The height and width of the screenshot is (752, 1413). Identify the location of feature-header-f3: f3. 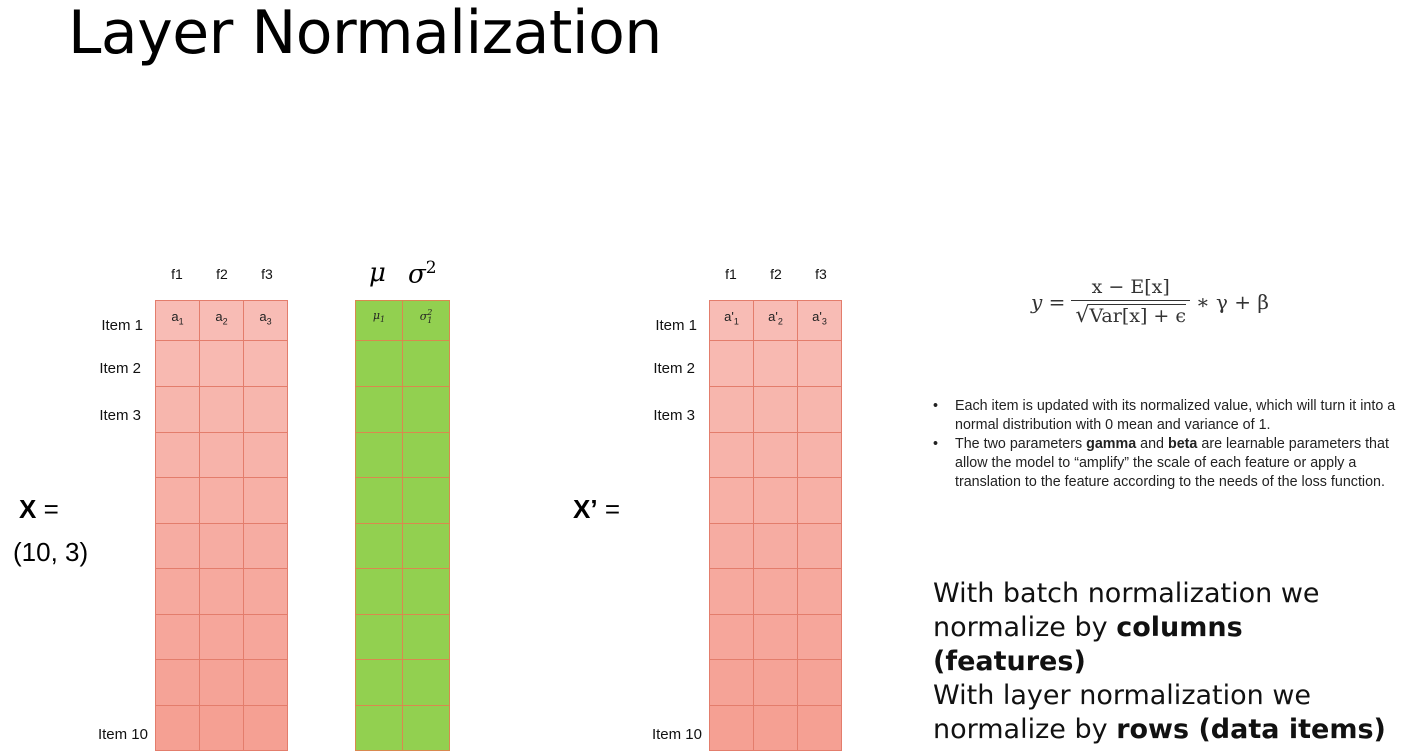
(267, 274).